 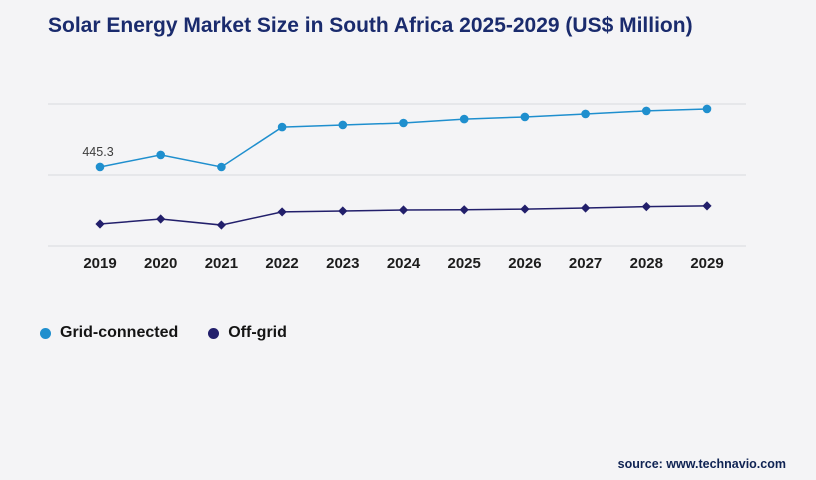 I want to click on x-axis-label: 2023, so click(x=342, y=263).